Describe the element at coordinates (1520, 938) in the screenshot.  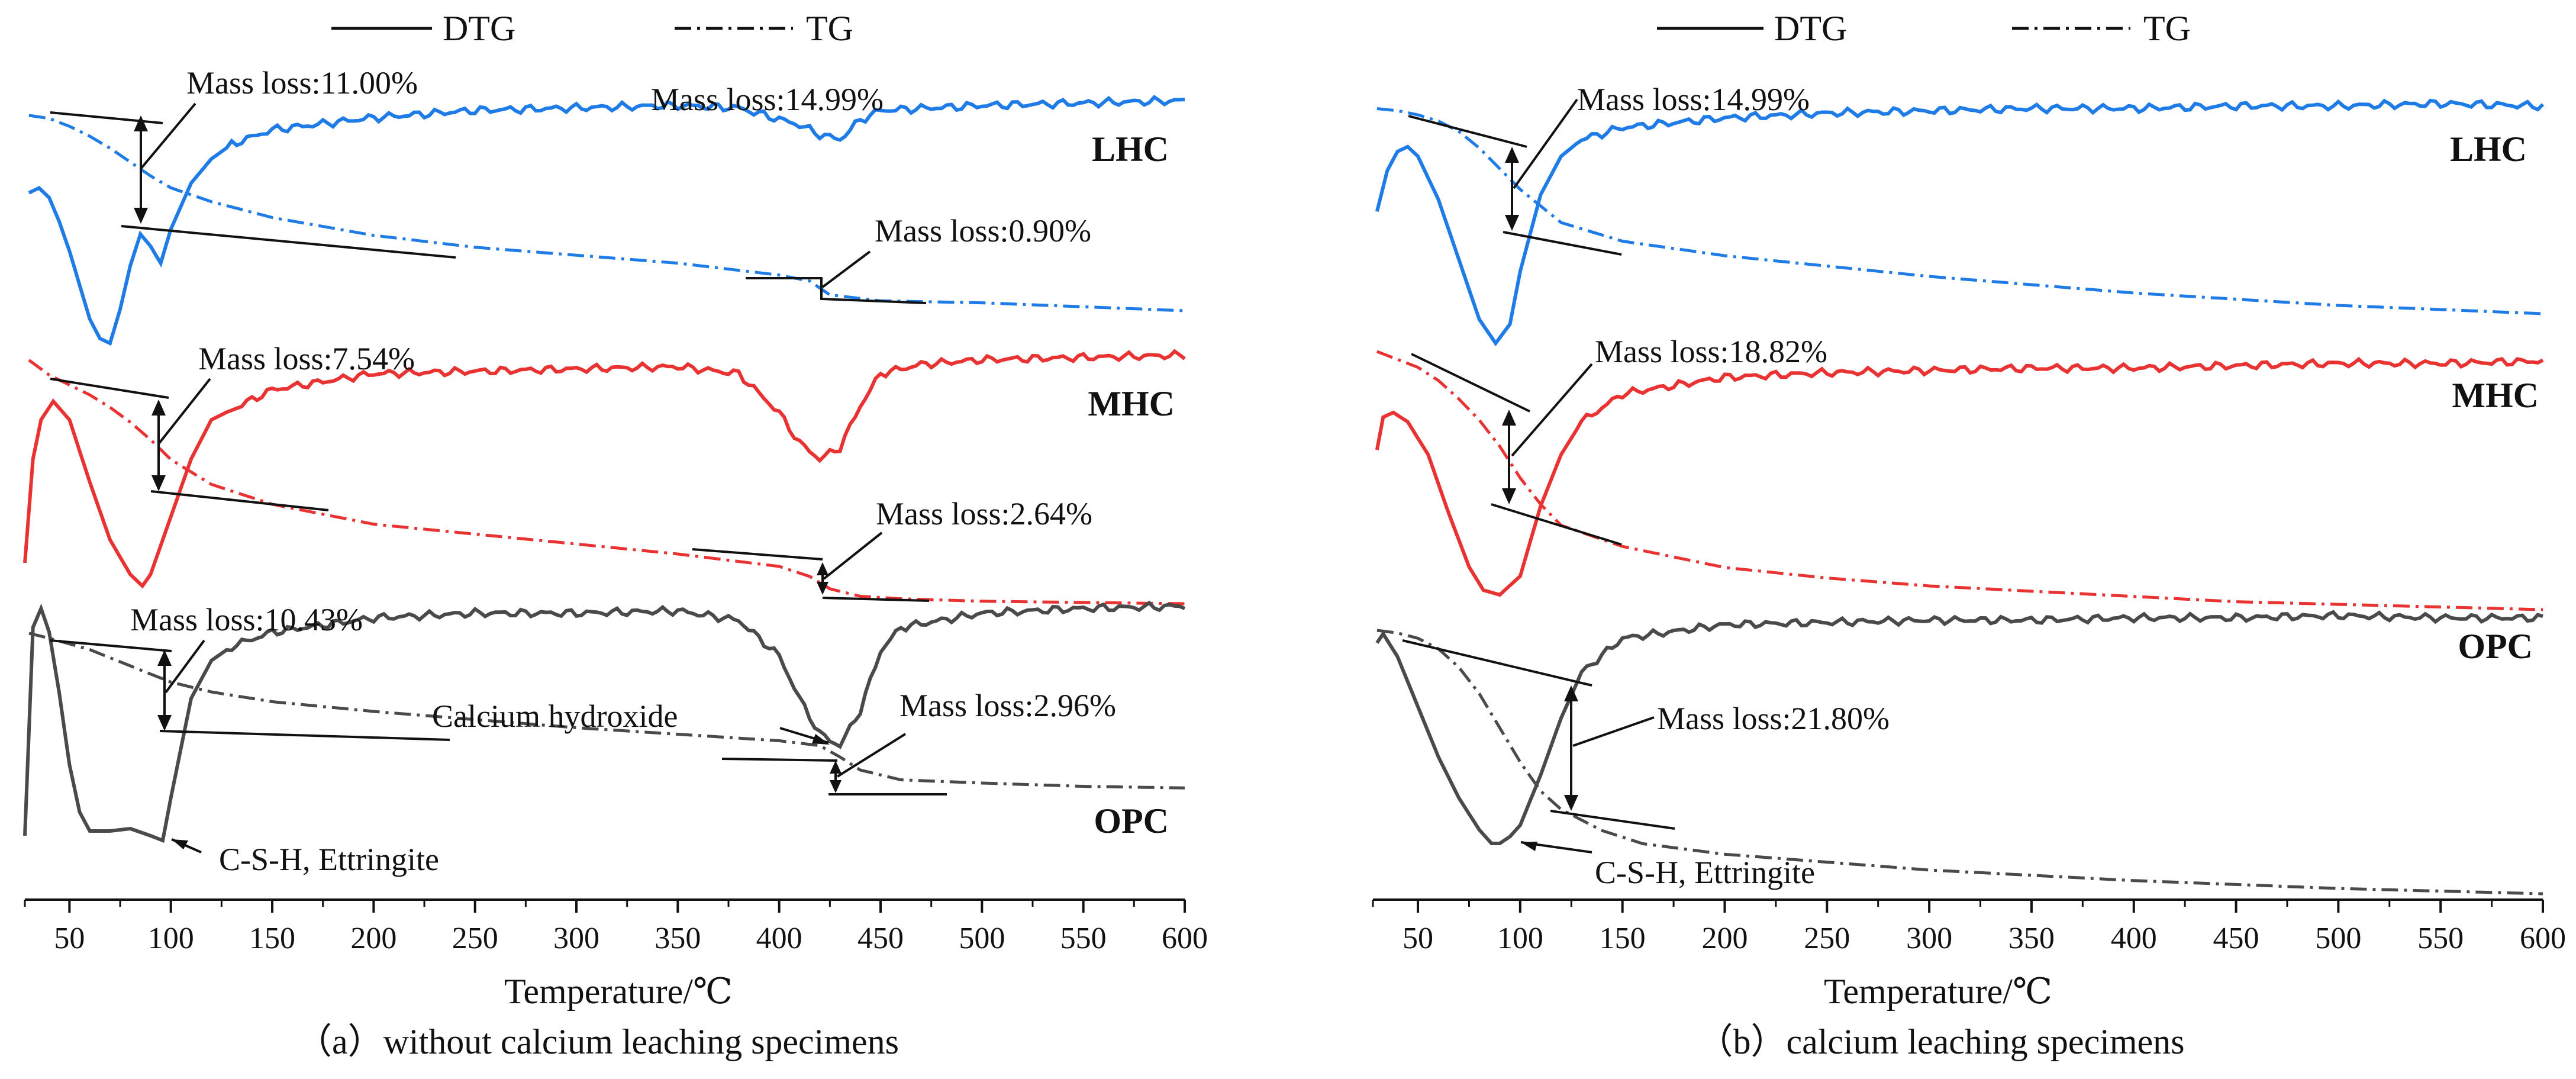
I see `x-tick-label-b-100: 100` at that location.